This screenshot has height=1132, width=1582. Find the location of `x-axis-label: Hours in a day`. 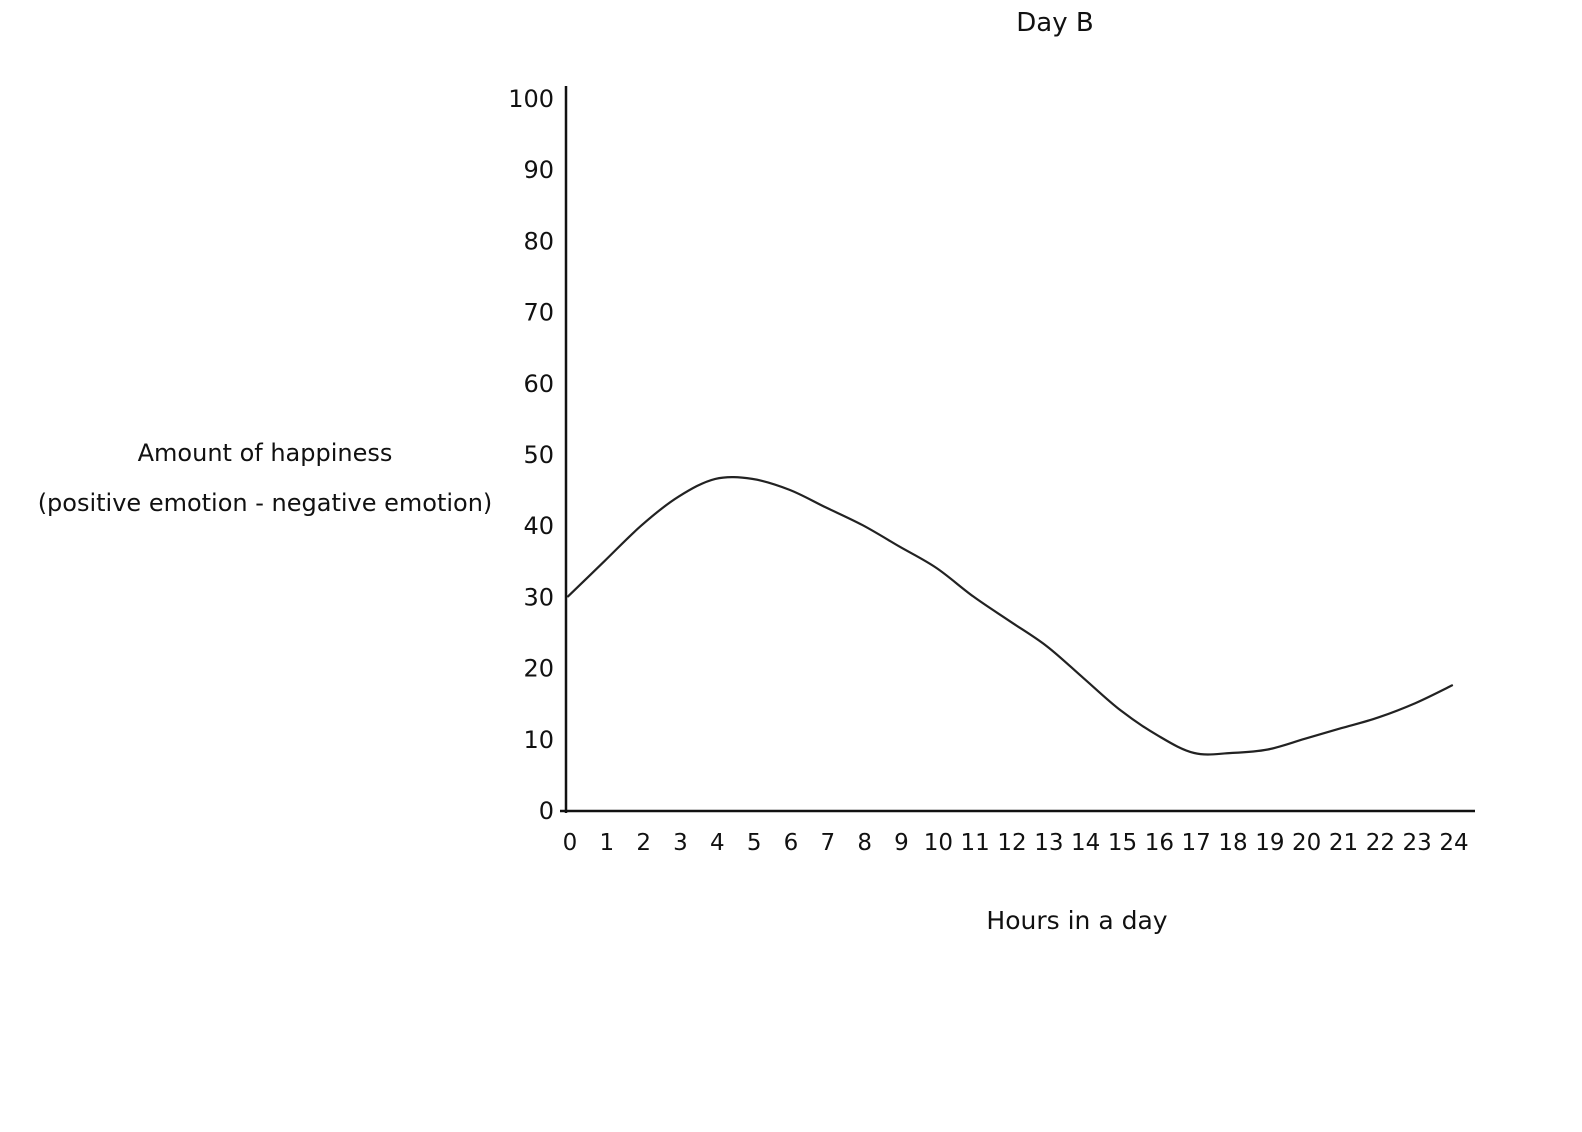

x-axis-label: Hours in a day is located at coordinates (1077, 920).